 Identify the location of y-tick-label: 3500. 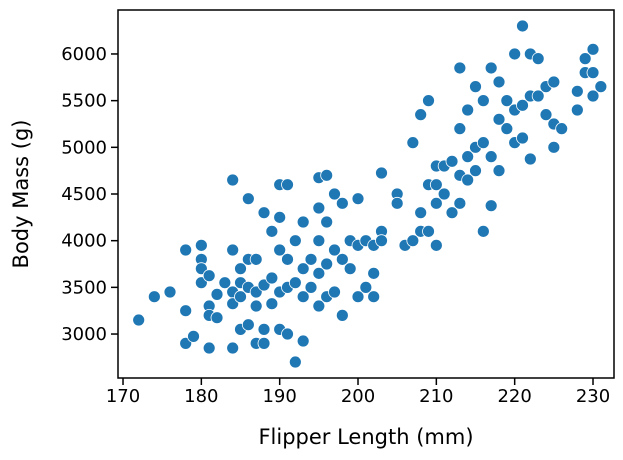
(84, 287).